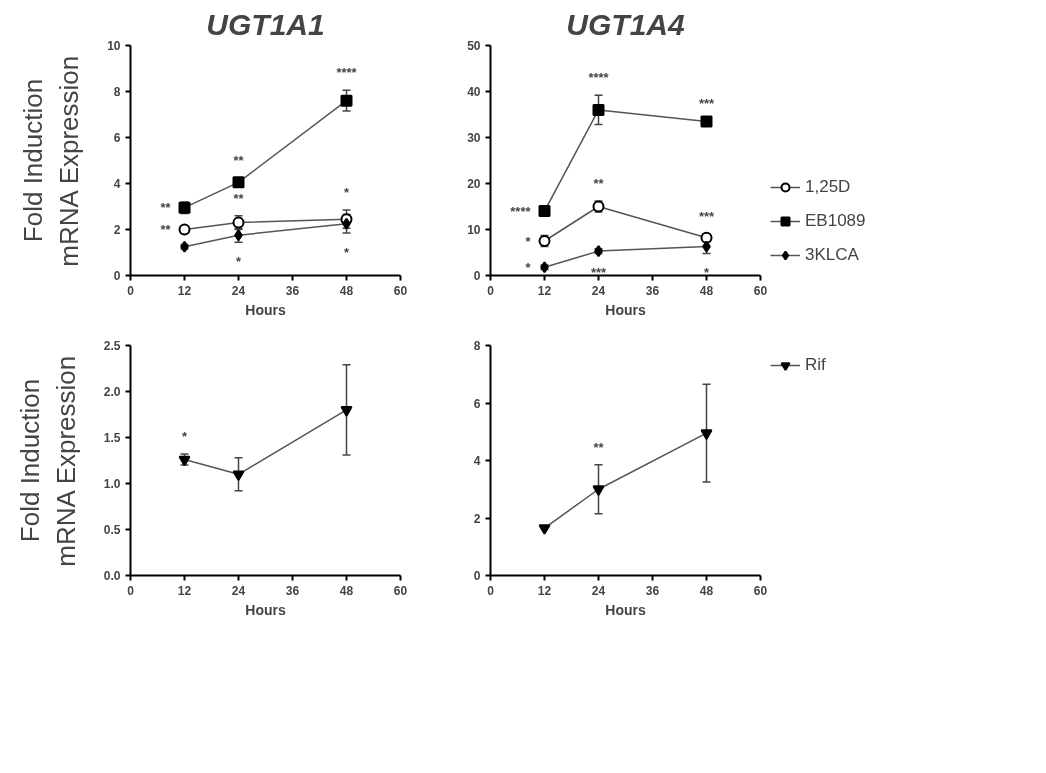  What do you see at coordinates (474, 184) in the screenshot?
I see `y-tick-label: 20` at bounding box center [474, 184].